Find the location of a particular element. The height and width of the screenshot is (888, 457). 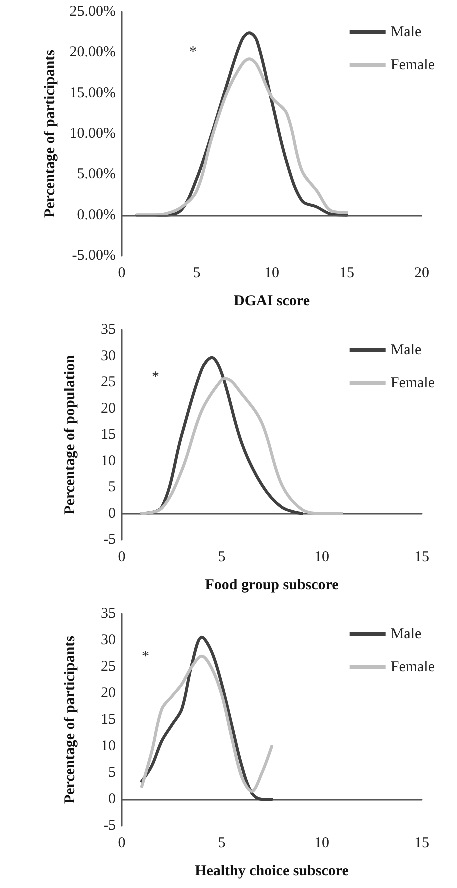

x-tick-label: 20 is located at coordinates (422, 274).